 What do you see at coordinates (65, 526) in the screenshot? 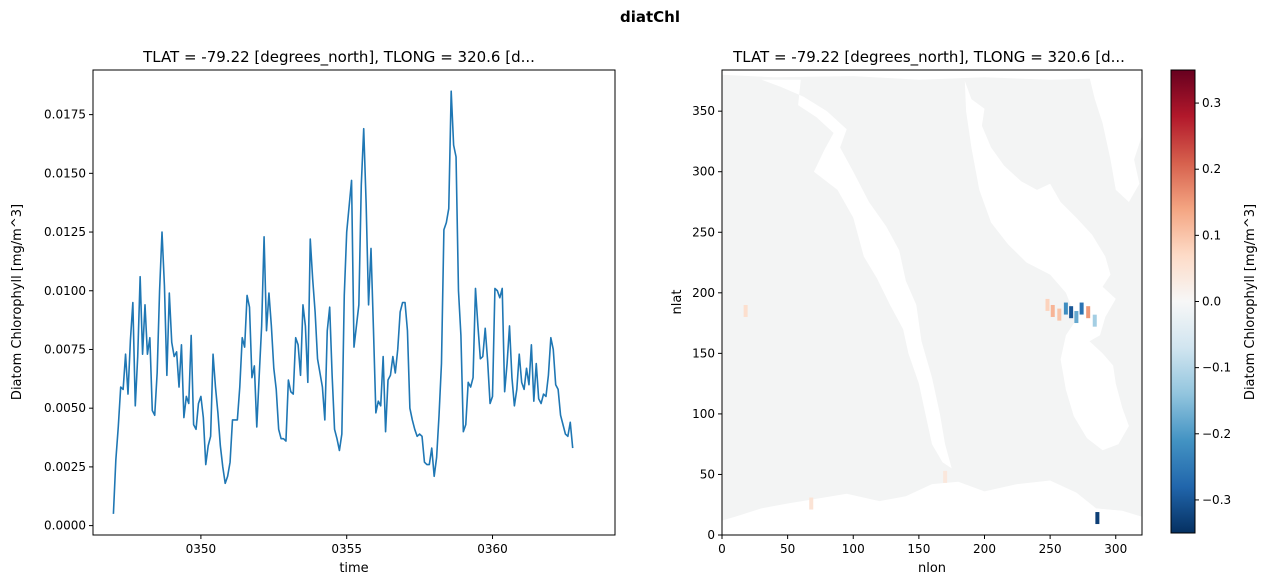
I see `y-tick-label: 0.0000` at bounding box center [65, 526].